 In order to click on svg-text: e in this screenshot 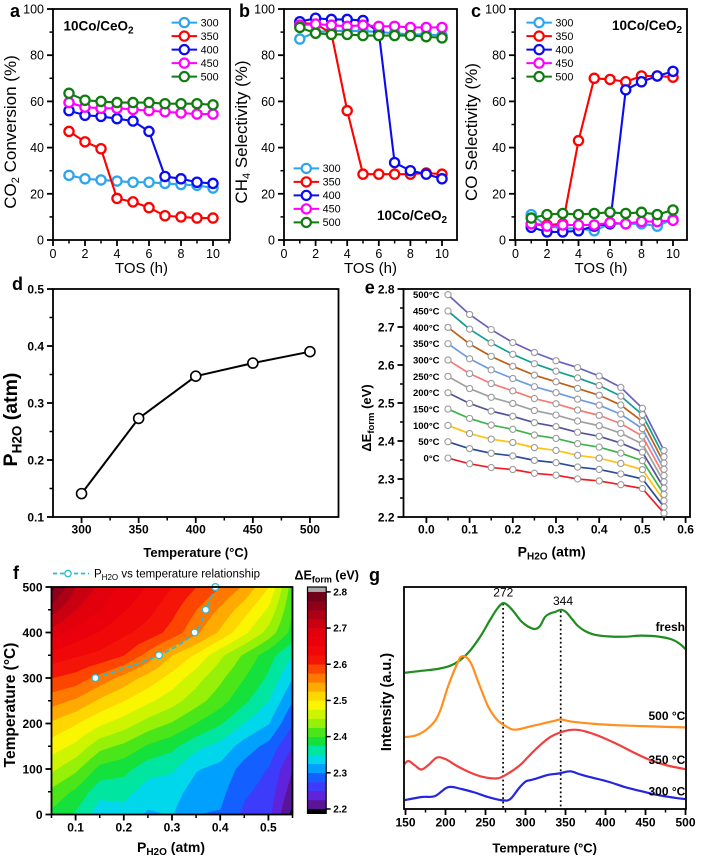, I will do `click(370, 288)`.